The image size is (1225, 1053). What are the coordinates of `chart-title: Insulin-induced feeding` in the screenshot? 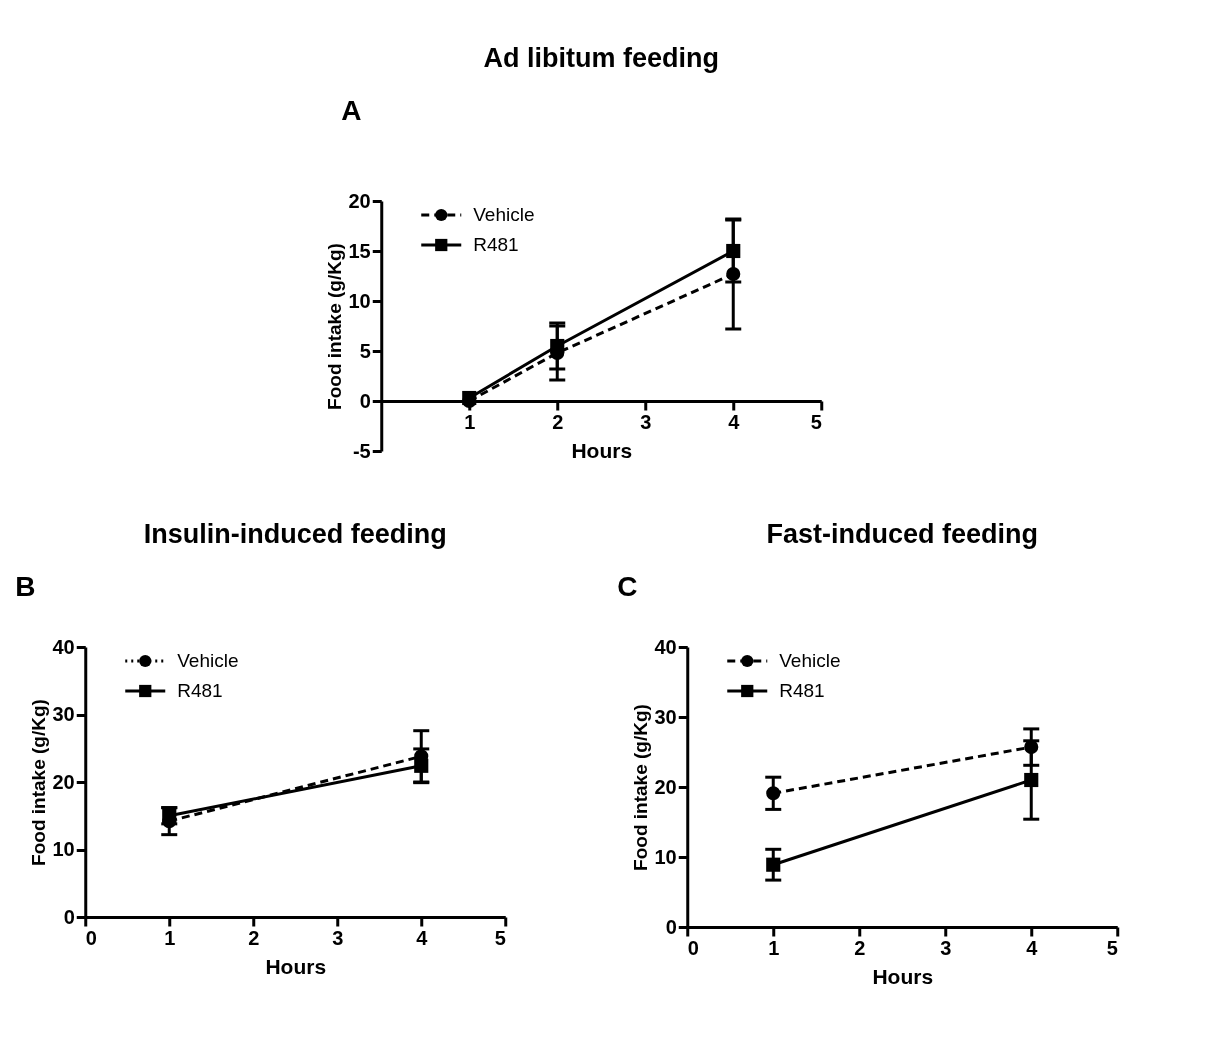 It's located at (295, 534).